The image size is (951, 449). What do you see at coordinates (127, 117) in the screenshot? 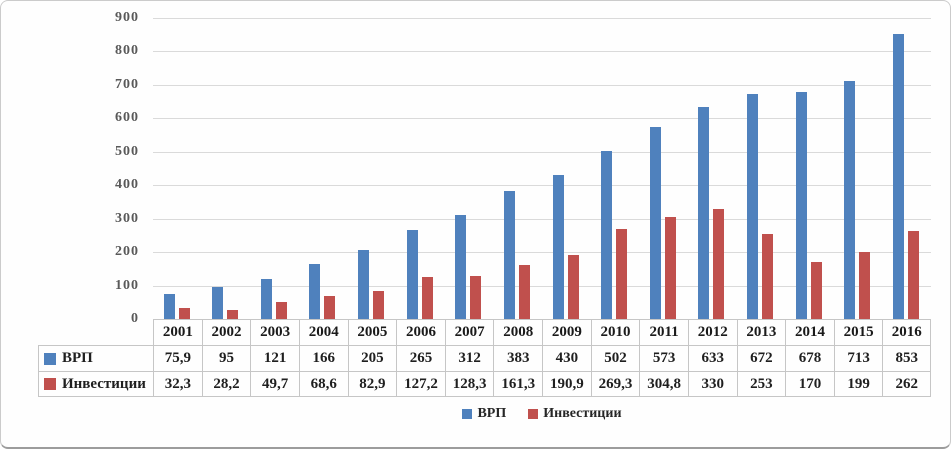
I see `y-axis-label: 600` at bounding box center [127, 117].